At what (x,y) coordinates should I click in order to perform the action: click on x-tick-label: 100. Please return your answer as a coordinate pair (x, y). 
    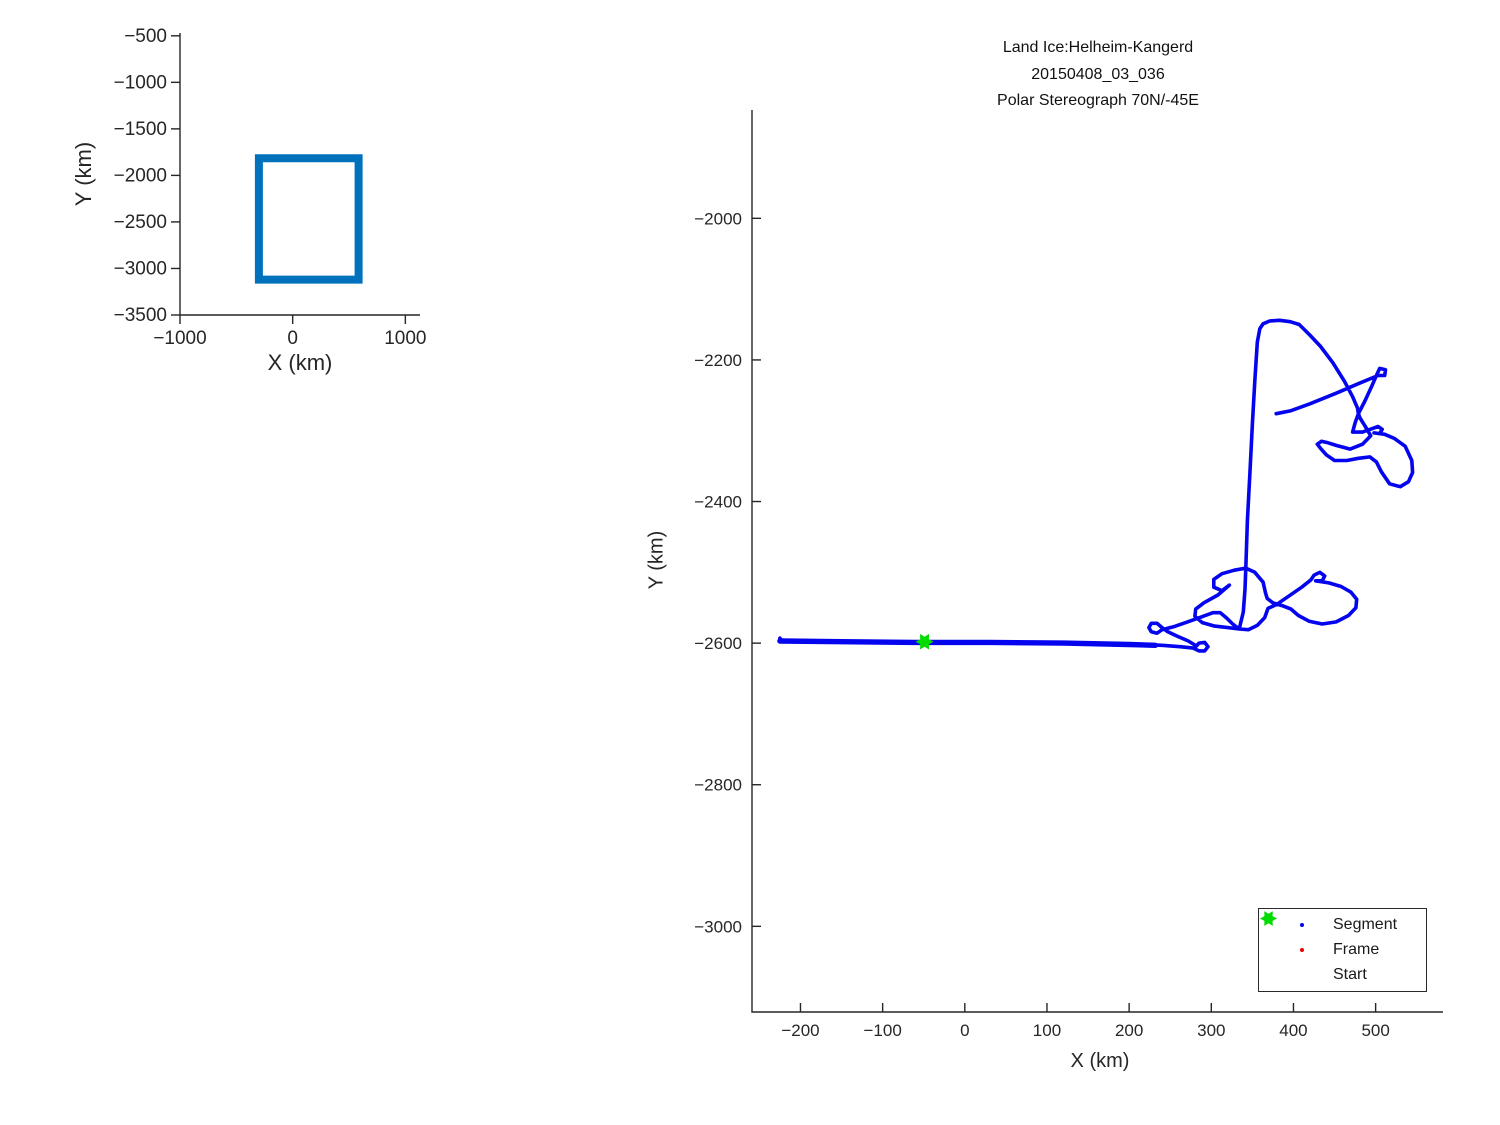
    Looking at the image, I should click on (1047, 1030).